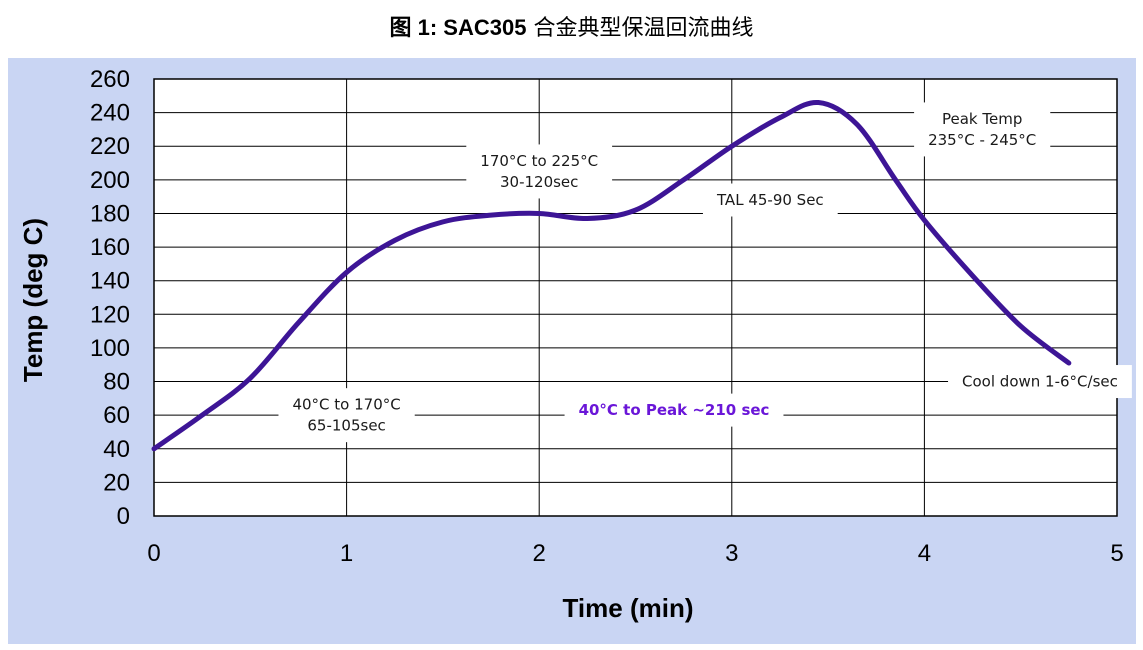 This screenshot has width=1143, height=650. What do you see at coordinates (110, 314) in the screenshot?
I see `y-tick-label: 120` at bounding box center [110, 314].